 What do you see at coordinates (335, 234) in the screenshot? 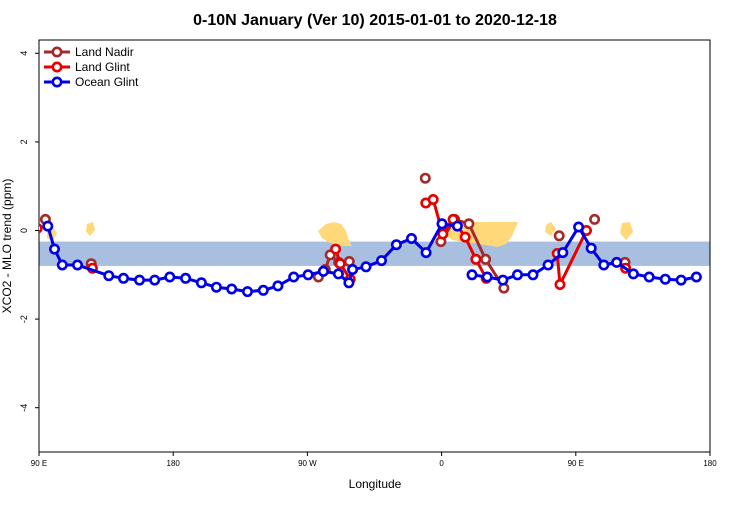
I see `land-mass-south-america` at bounding box center [335, 234].